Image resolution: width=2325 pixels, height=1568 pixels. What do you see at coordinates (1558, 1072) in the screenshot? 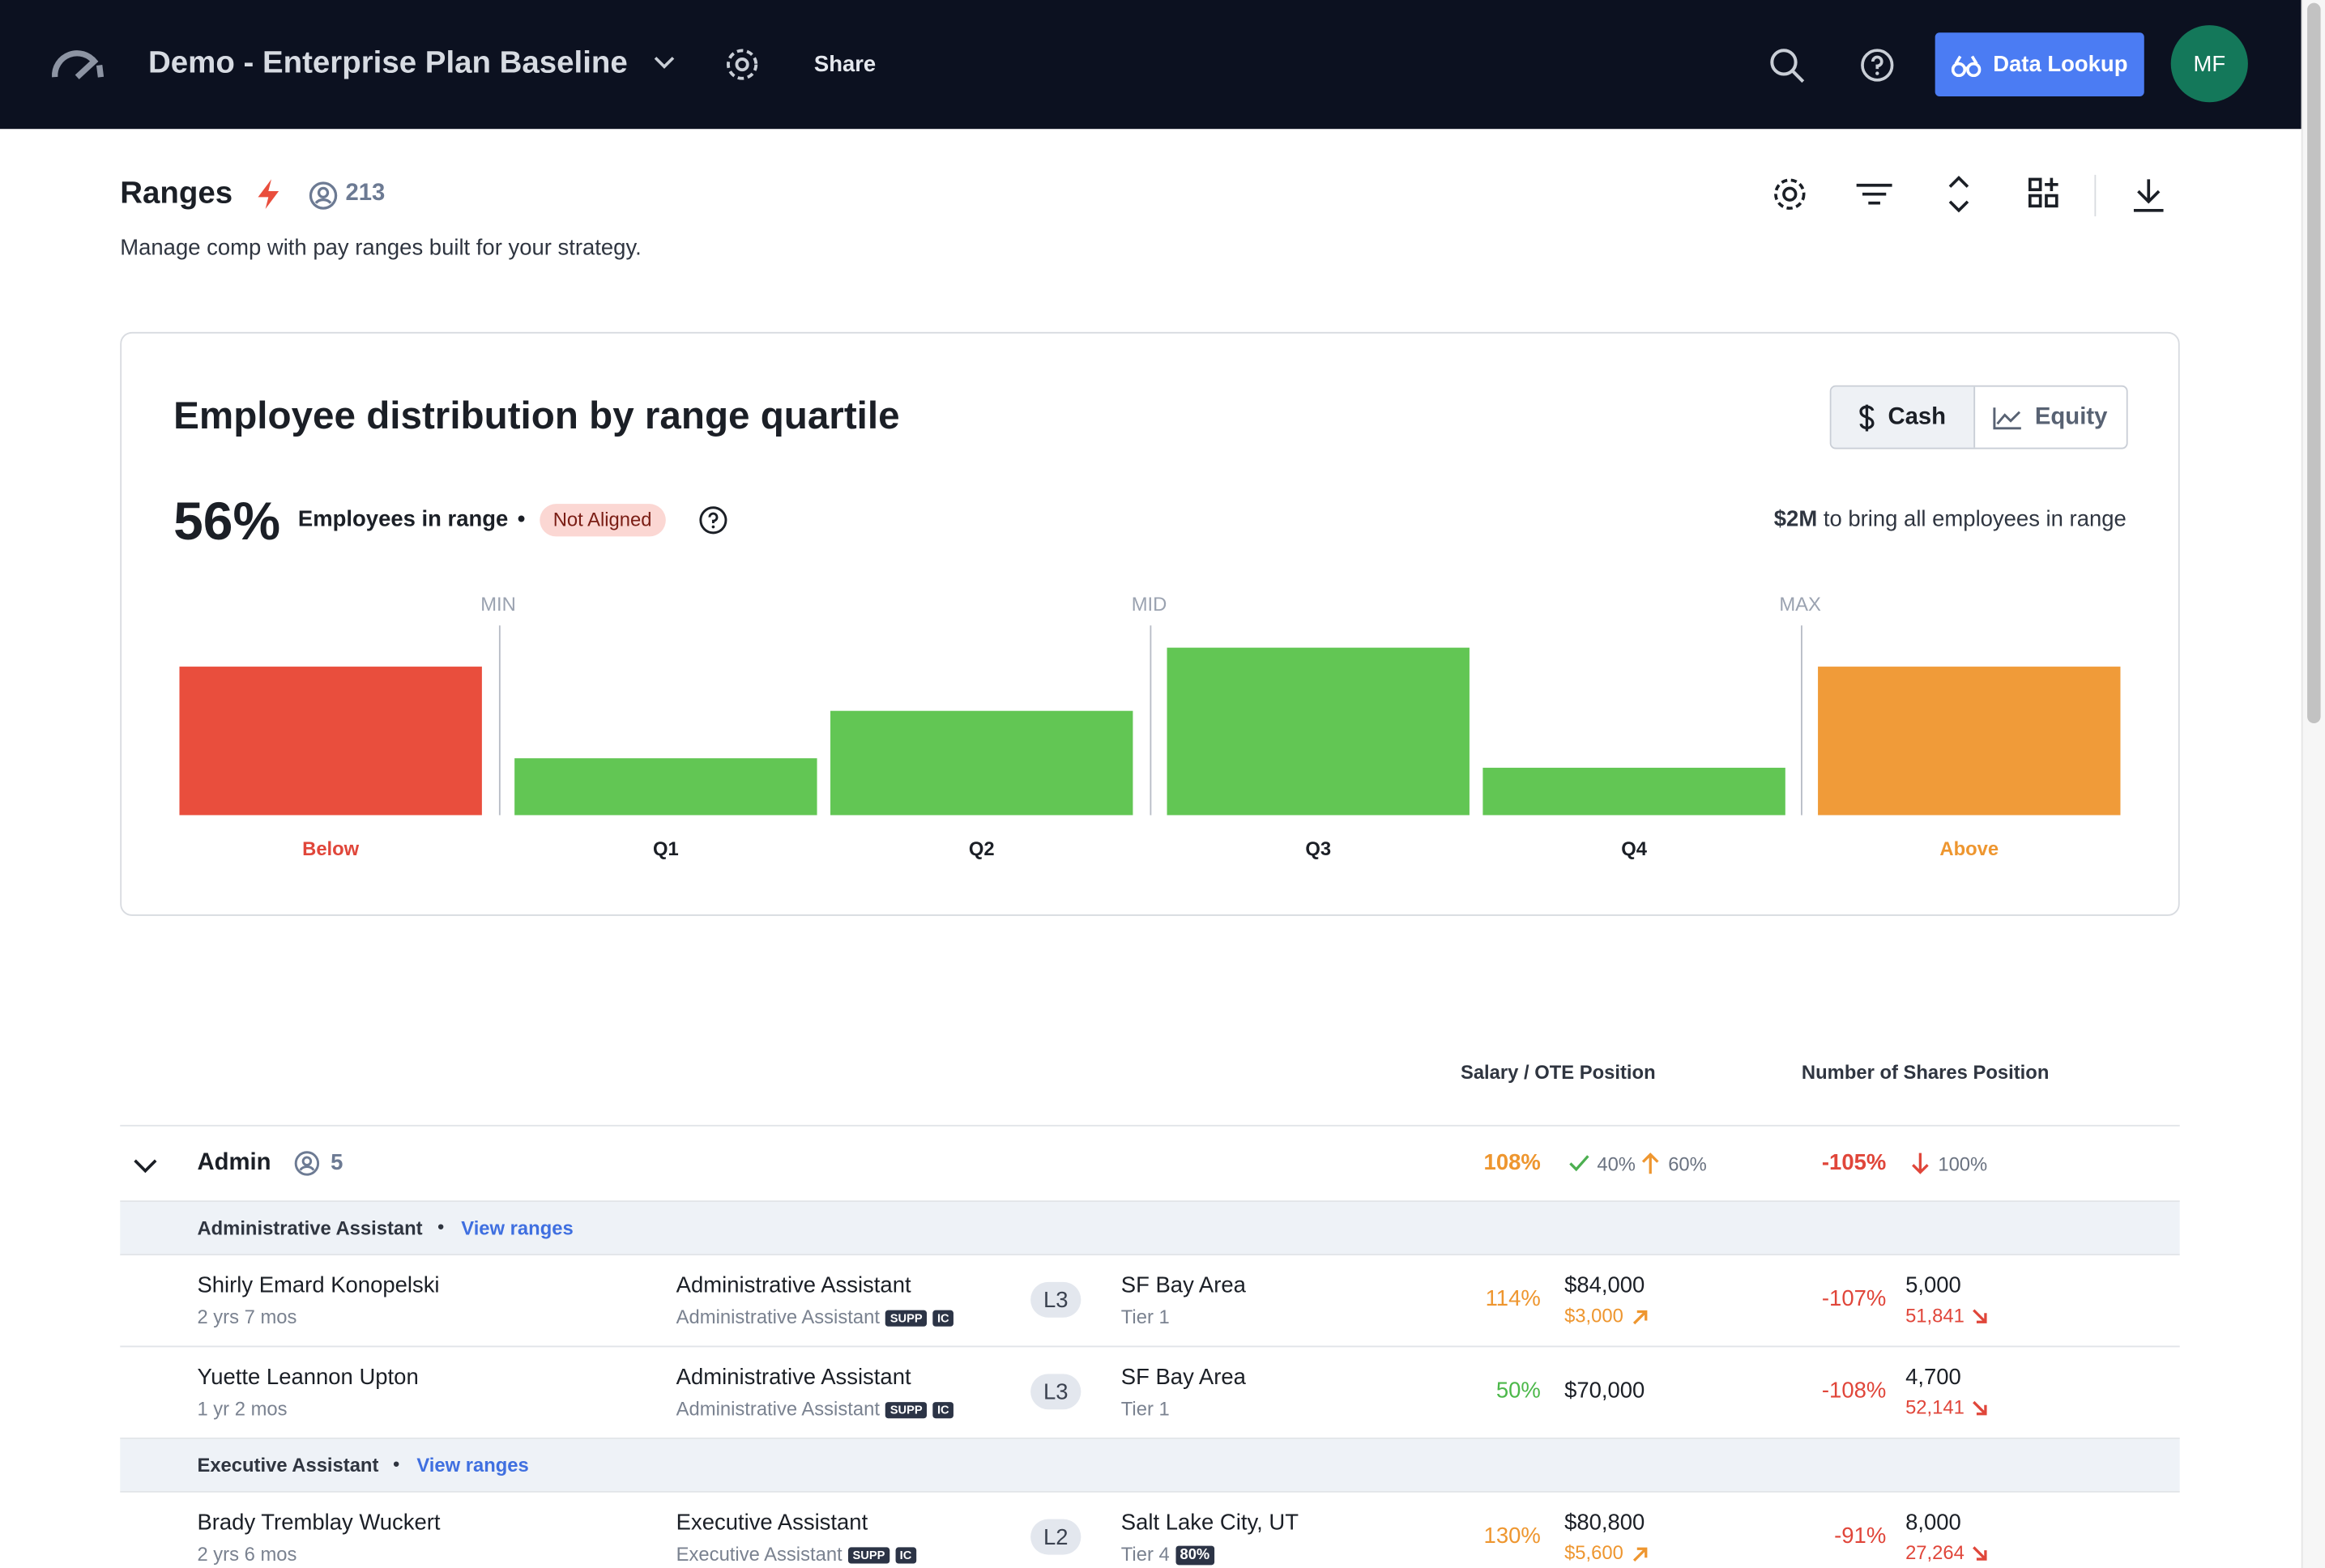
I see `column-header: Salary / OTE Position` at bounding box center [1558, 1072].